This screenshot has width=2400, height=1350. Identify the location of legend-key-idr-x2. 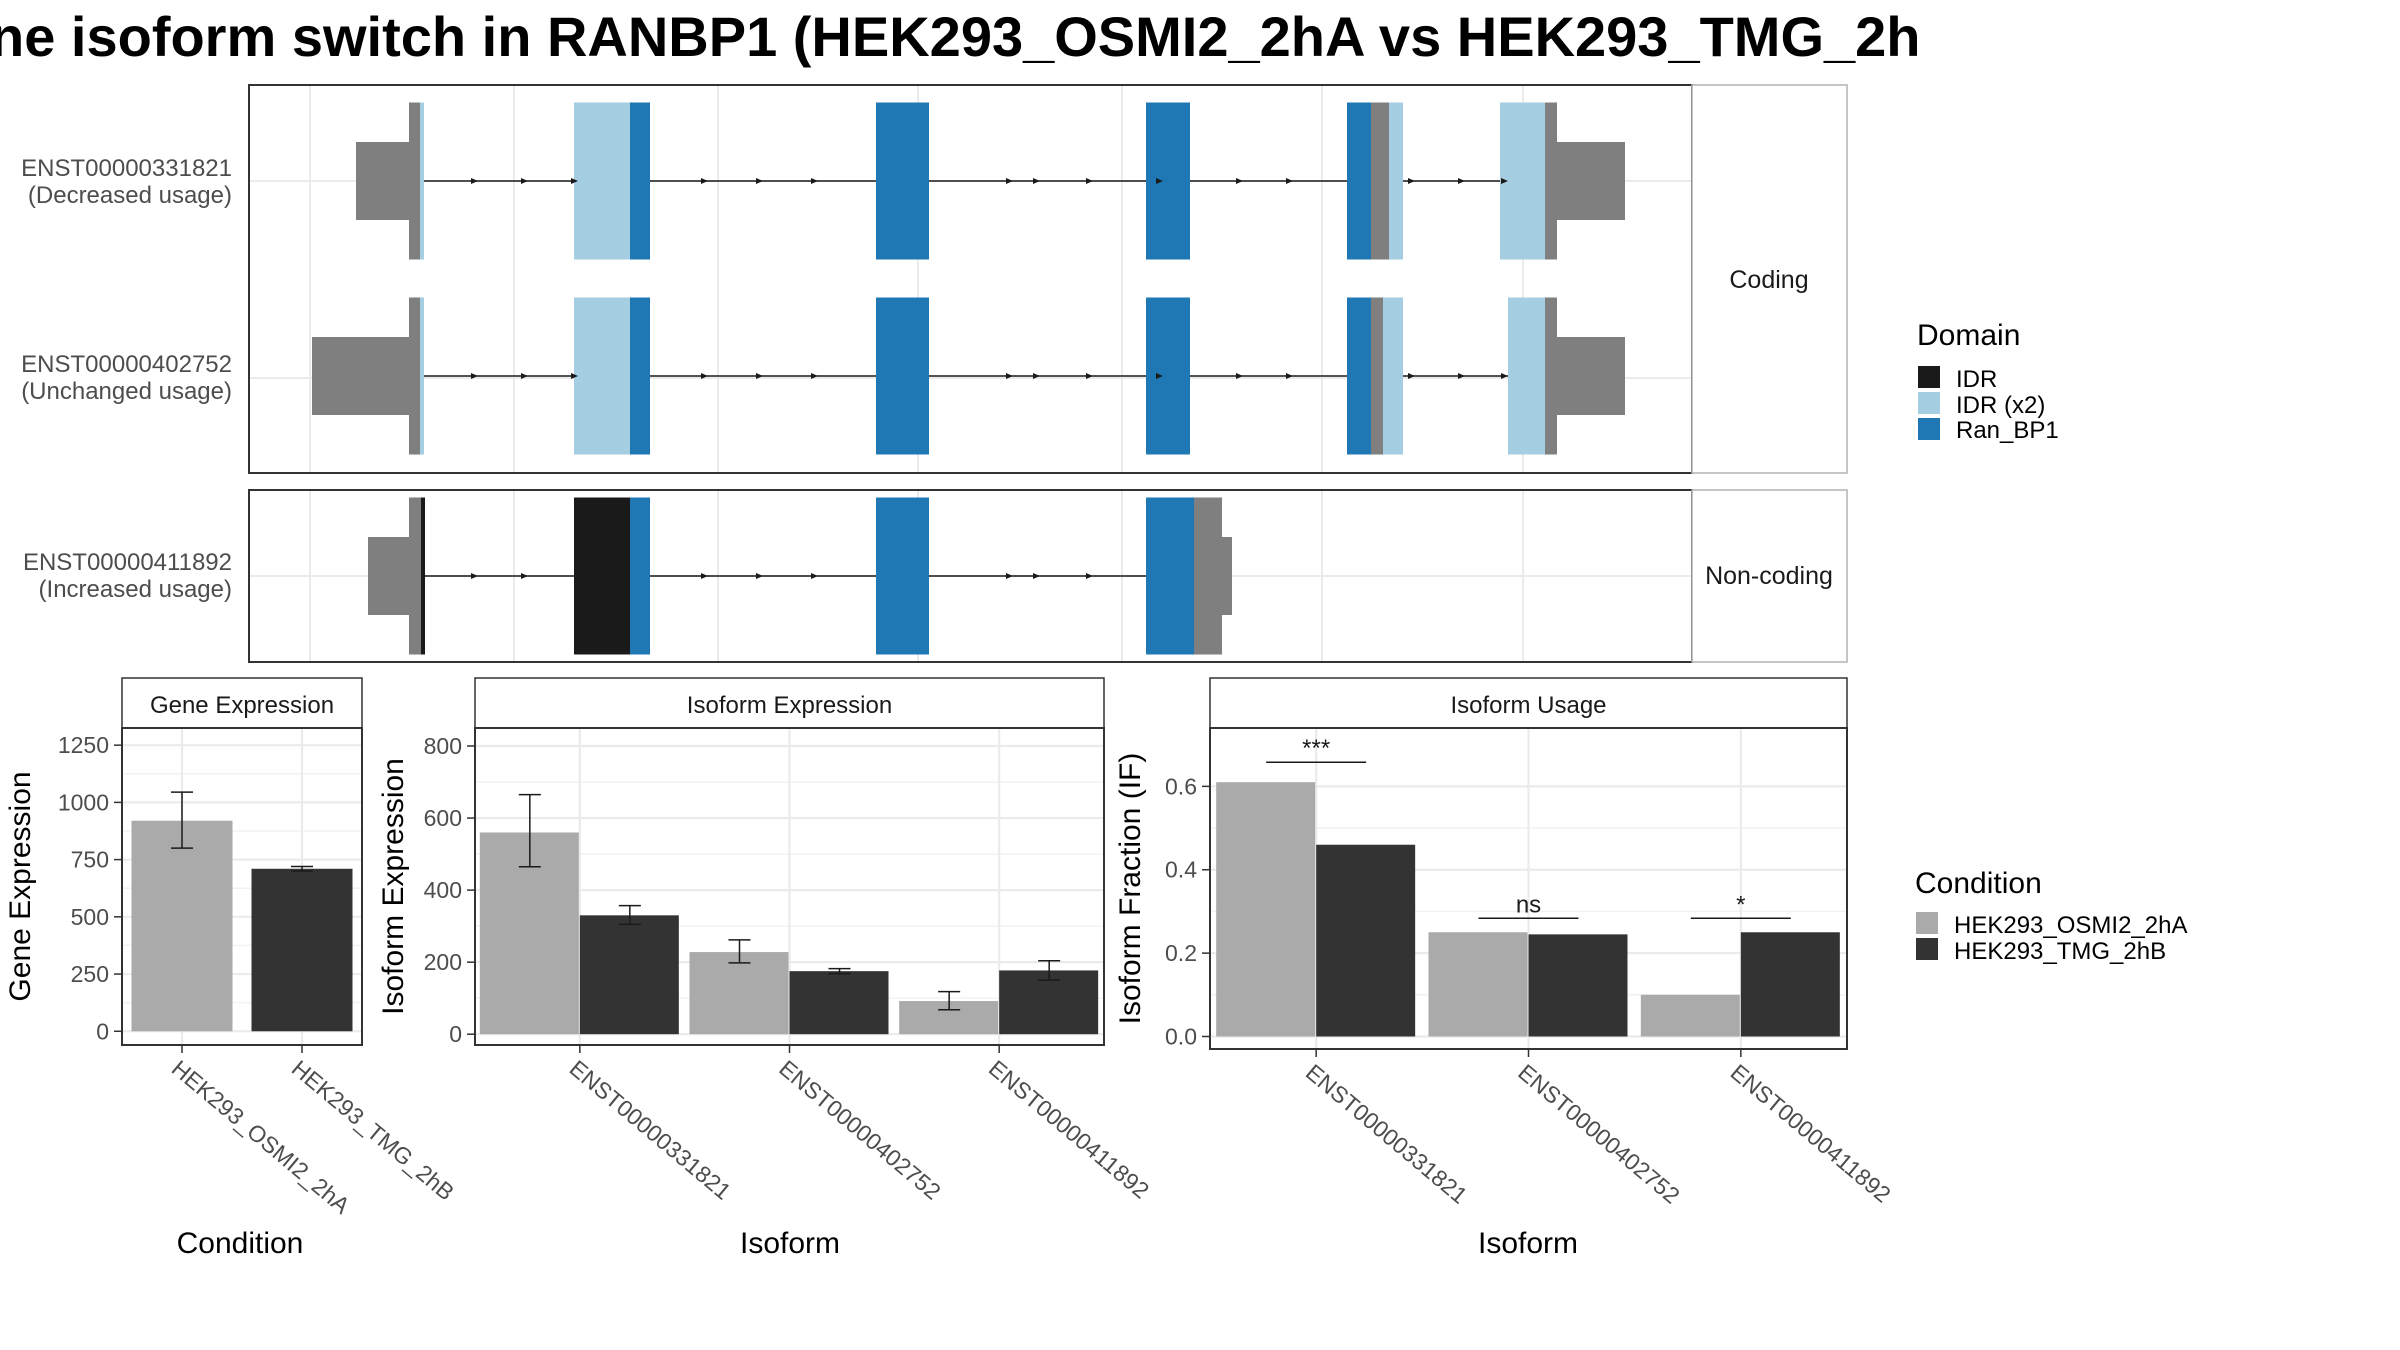
(1929, 403).